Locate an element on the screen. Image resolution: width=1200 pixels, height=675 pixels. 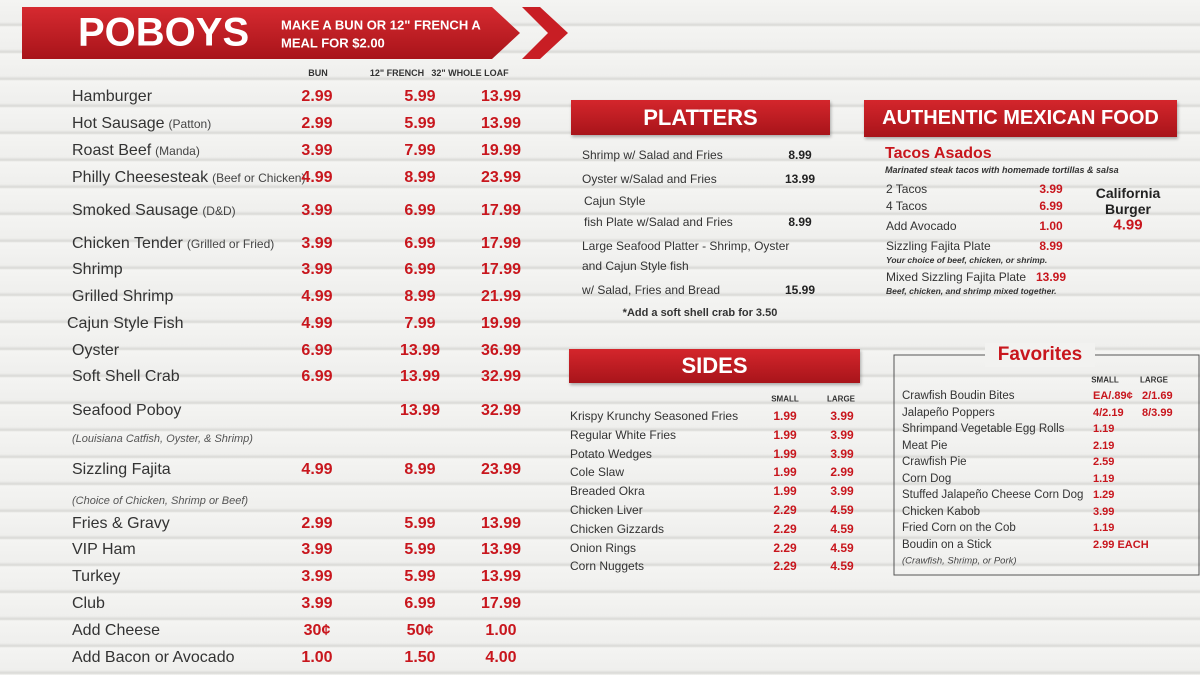
price: 2.19 is located at coordinates (1104, 445).